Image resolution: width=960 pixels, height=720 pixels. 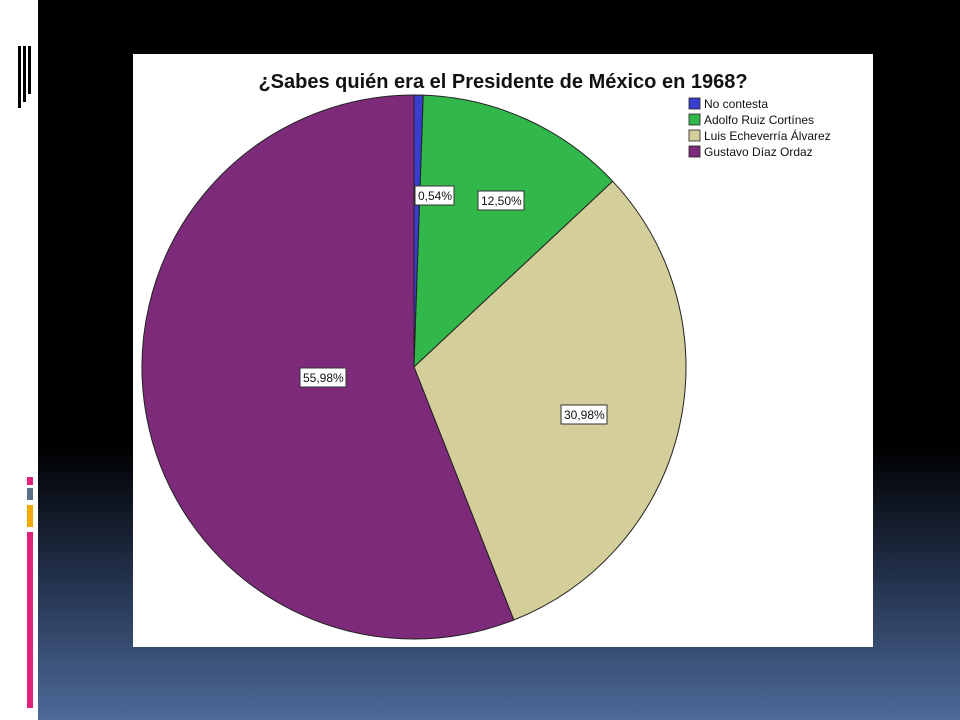 I want to click on legend-label: No contesta, so click(x=736, y=104).